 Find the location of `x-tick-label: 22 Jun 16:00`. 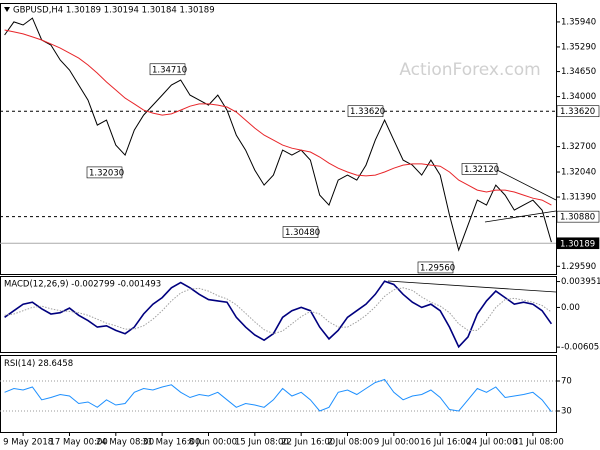

x-tick-label: 22 Jun 16:00 is located at coordinates (308, 443).